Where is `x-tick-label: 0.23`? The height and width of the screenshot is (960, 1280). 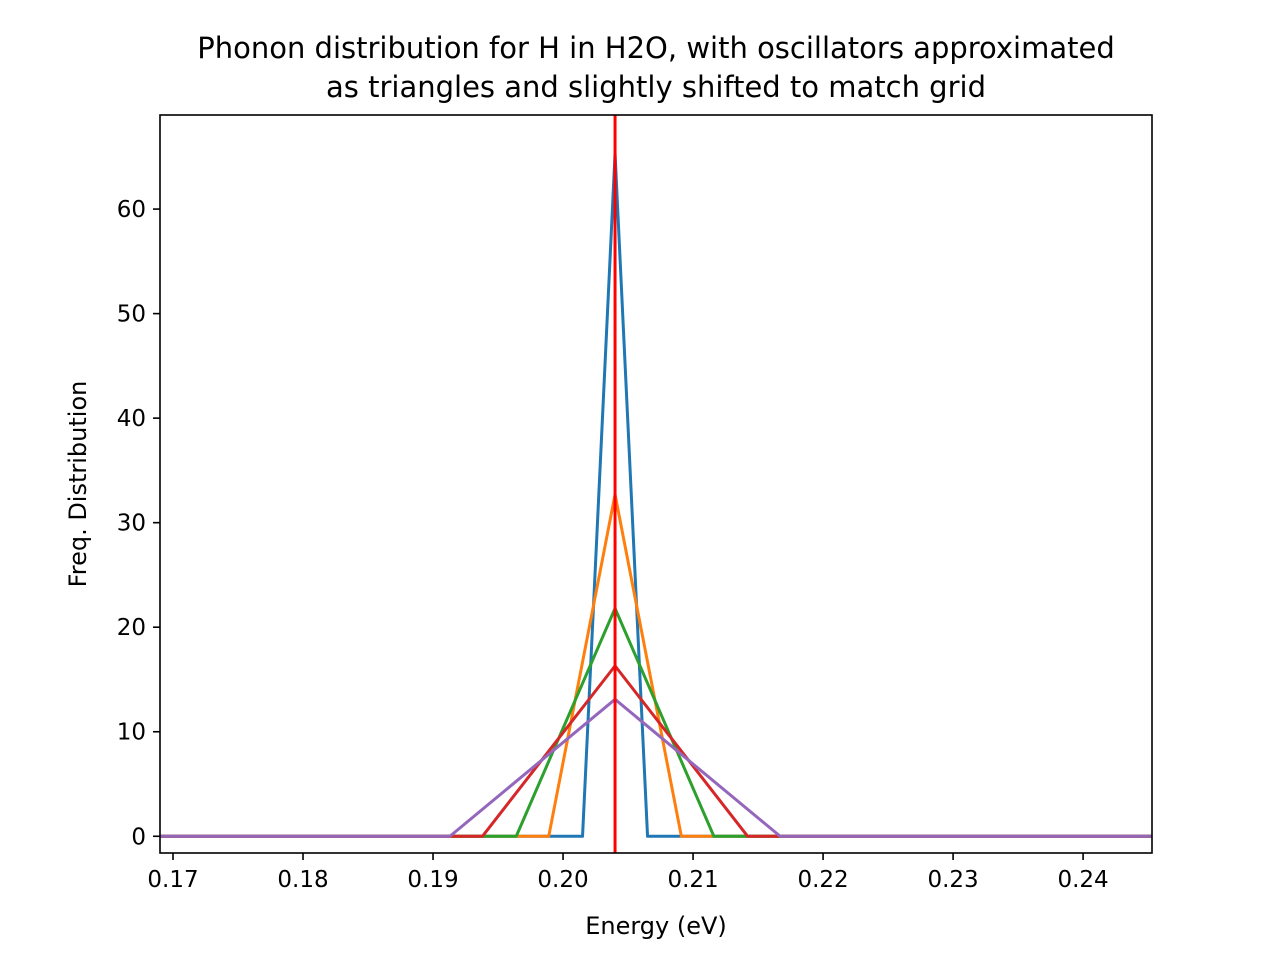 x-tick-label: 0.23 is located at coordinates (952, 880).